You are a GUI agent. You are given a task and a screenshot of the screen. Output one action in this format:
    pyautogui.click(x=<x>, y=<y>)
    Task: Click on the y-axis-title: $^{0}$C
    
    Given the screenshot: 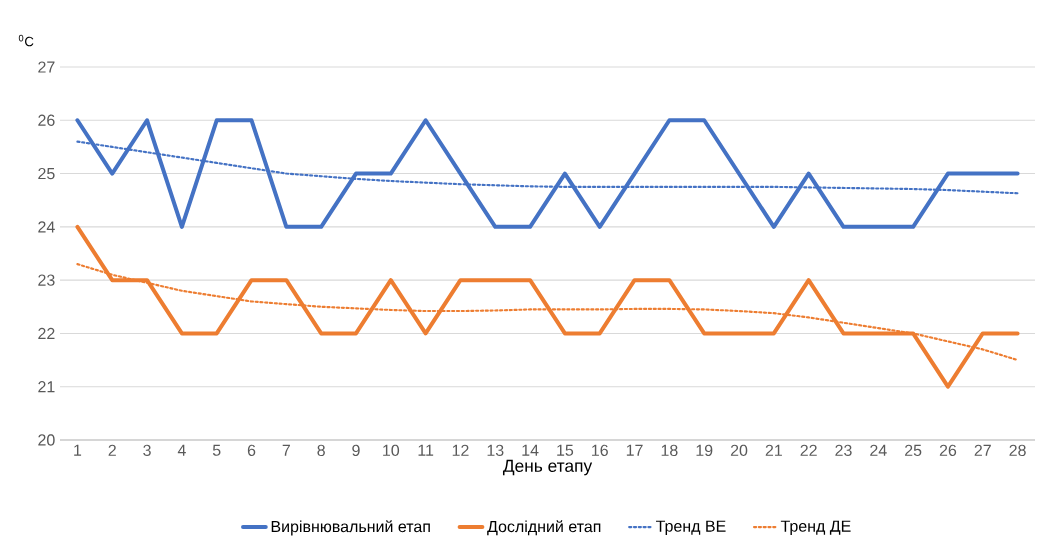 What is the action you would take?
    pyautogui.click(x=26, y=40)
    